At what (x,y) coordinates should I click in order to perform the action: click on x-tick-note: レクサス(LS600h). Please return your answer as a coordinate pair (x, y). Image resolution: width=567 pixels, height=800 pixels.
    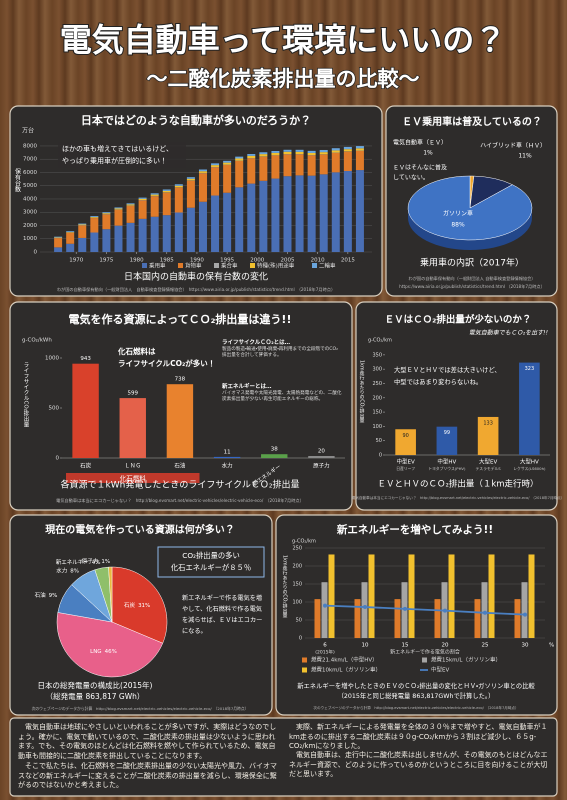
    Looking at the image, I should click on (529, 468).